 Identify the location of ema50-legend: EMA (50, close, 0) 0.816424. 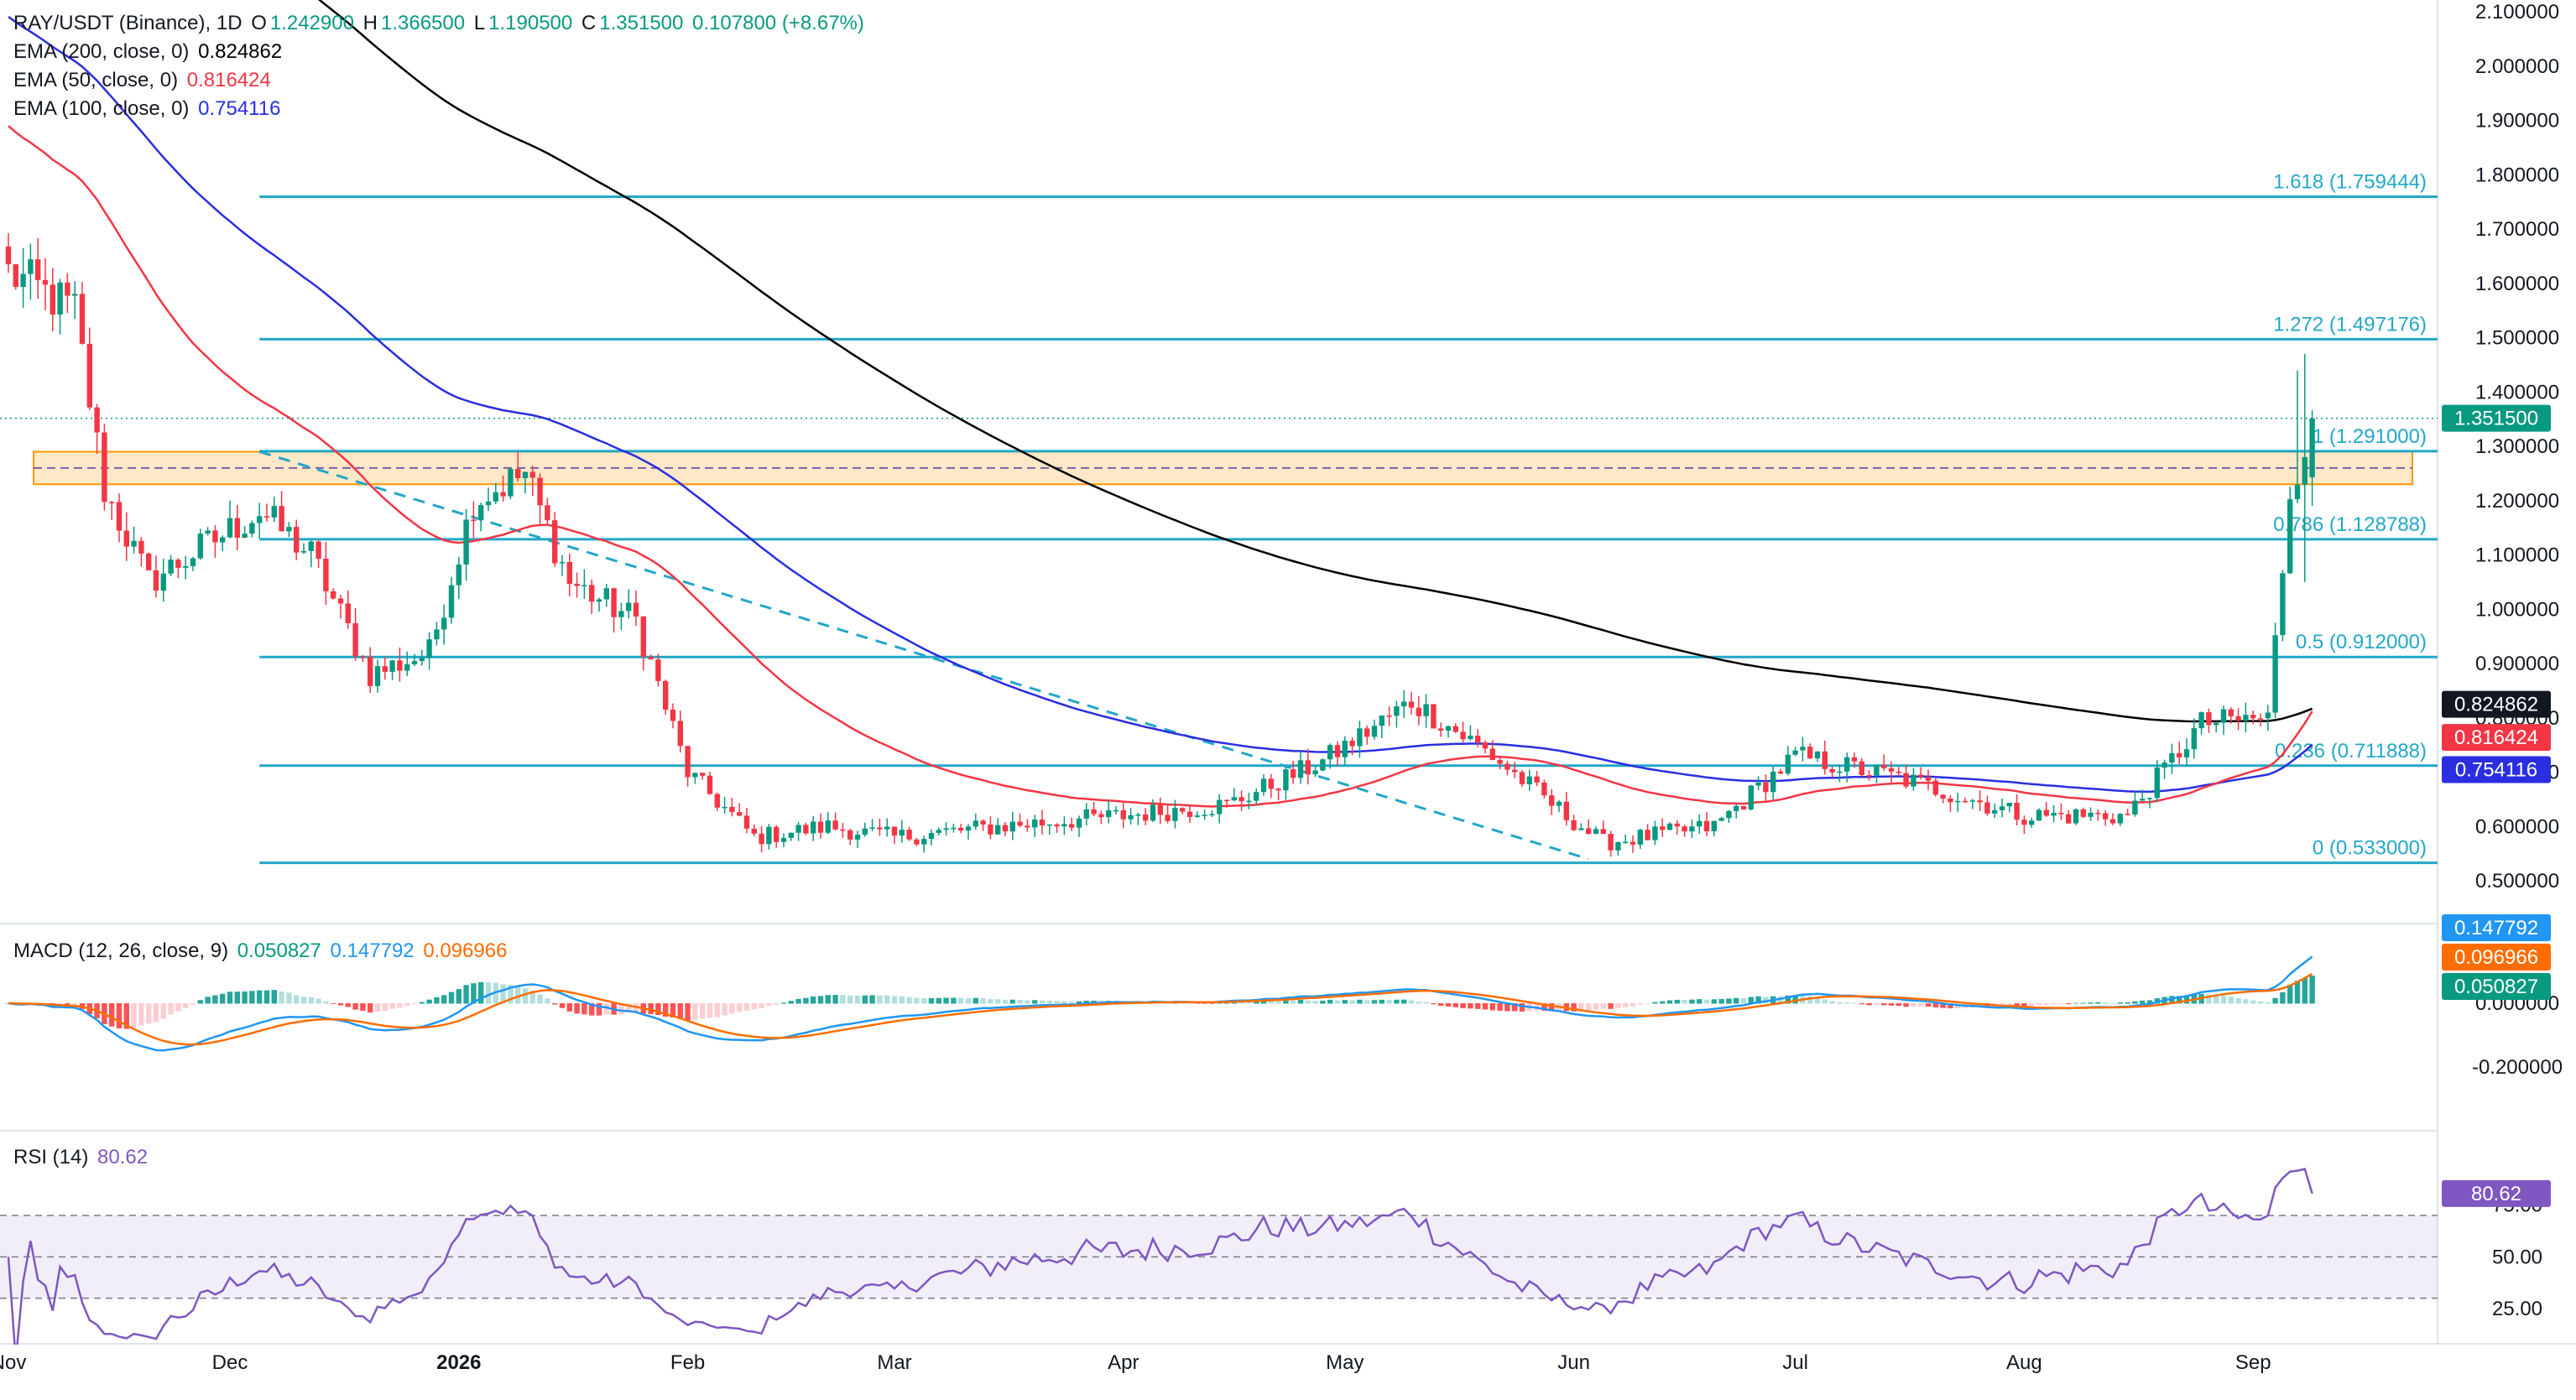
(143, 80).